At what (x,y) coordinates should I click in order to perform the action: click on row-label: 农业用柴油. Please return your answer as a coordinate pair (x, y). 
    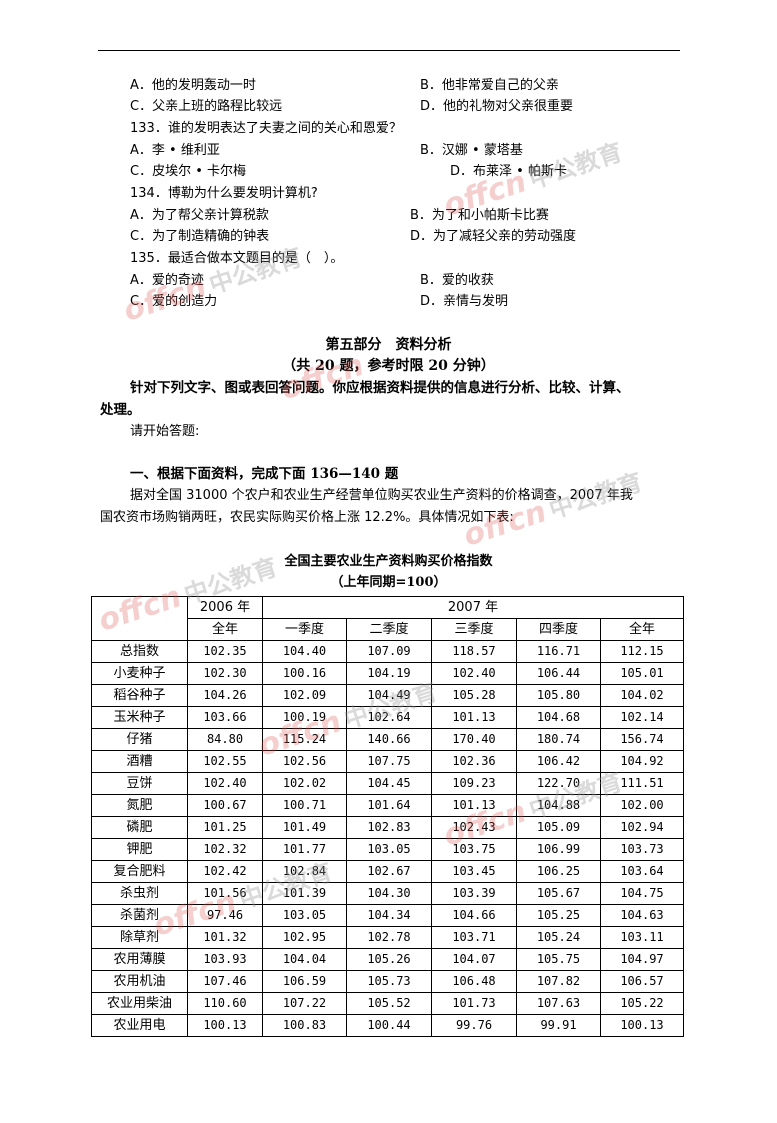
    Looking at the image, I should click on (139, 1003).